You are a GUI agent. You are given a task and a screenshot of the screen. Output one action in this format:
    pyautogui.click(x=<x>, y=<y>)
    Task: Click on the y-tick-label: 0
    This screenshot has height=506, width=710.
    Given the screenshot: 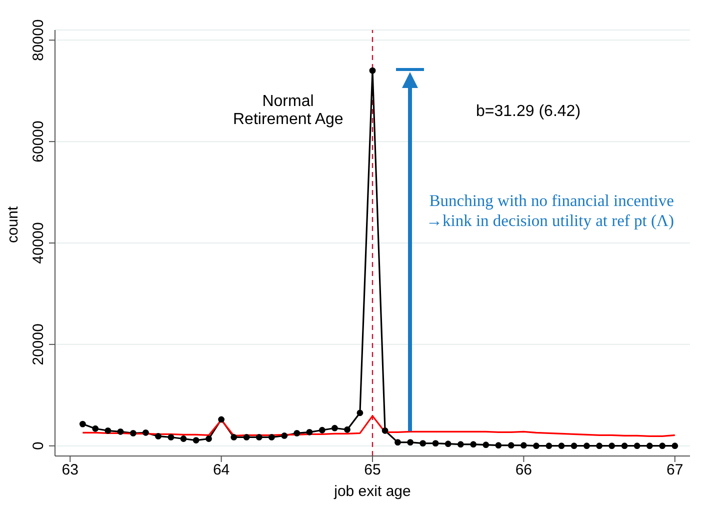 What is the action you would take?
    pyautogui.click(x=38, y=446)
    